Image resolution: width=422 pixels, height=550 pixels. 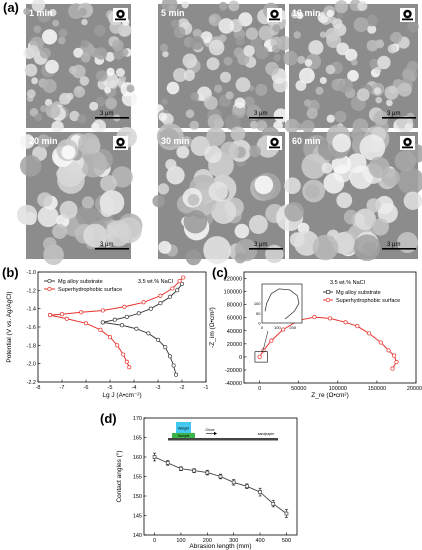 I want to click on sample-block, so click(x=183, y=435).